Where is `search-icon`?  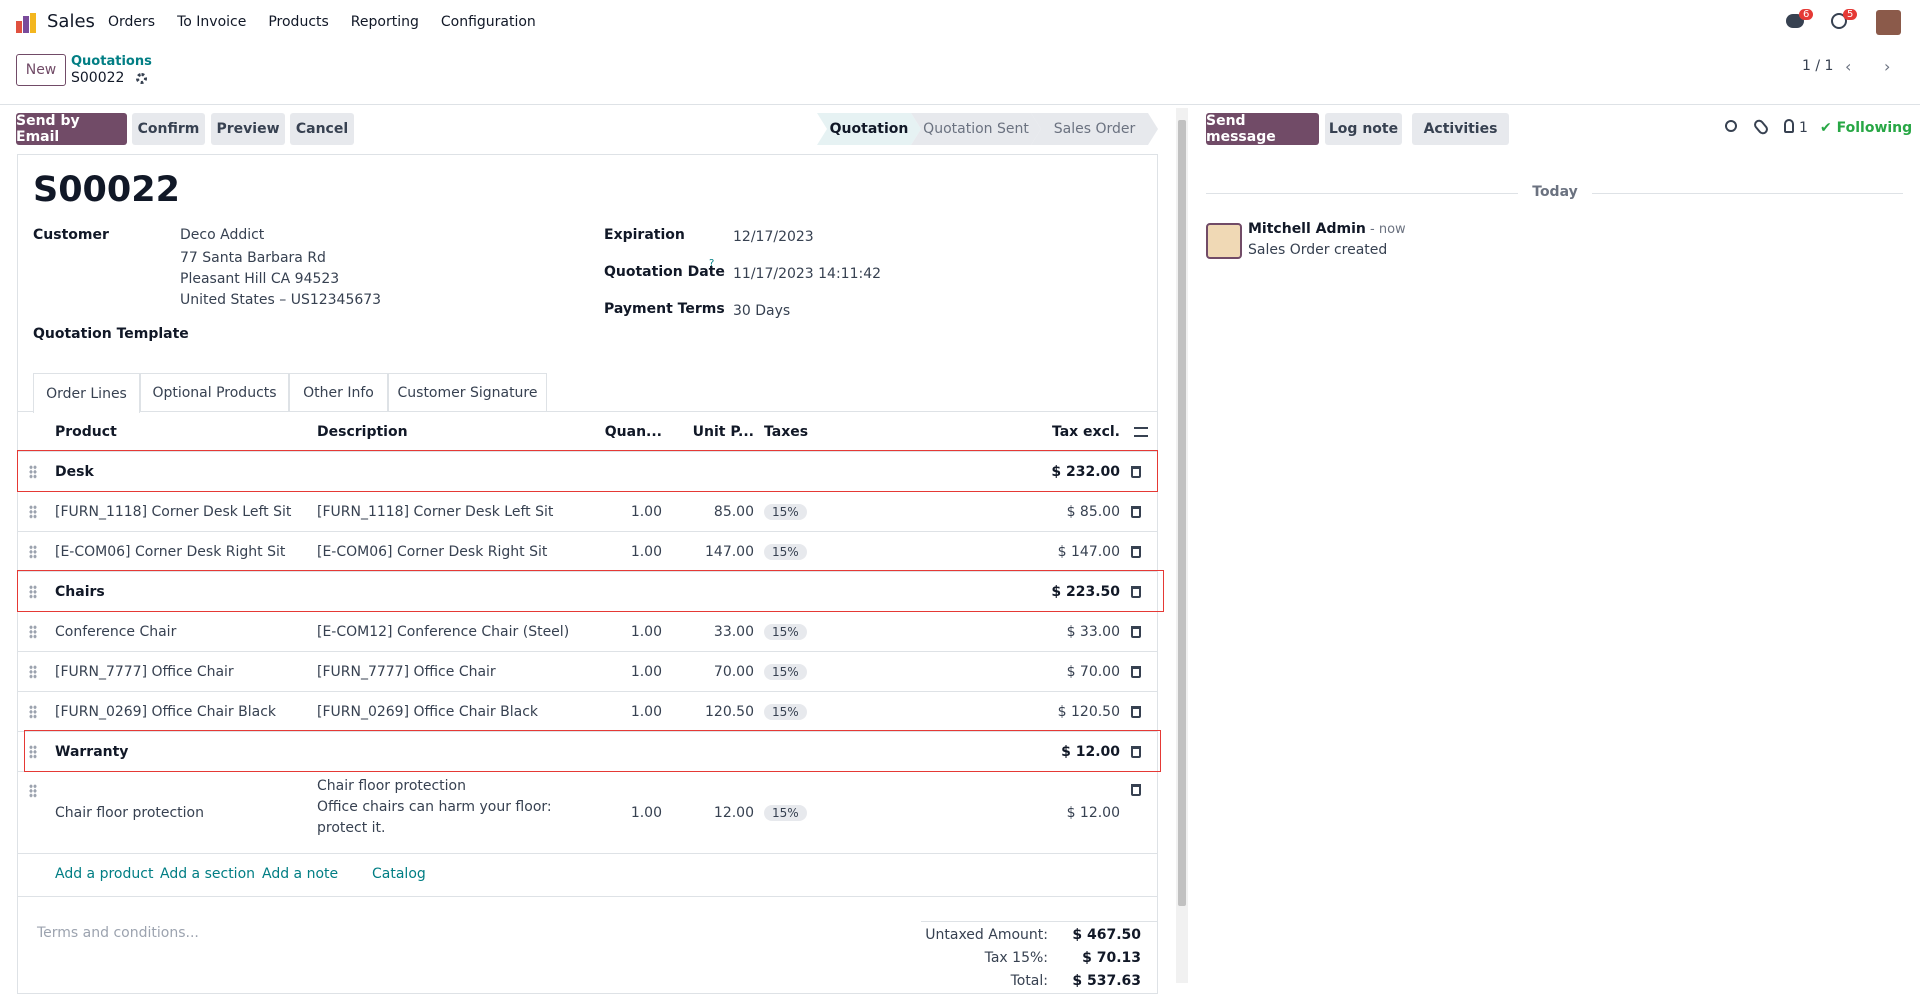
search-icon is located at coordinates (1731, 126).